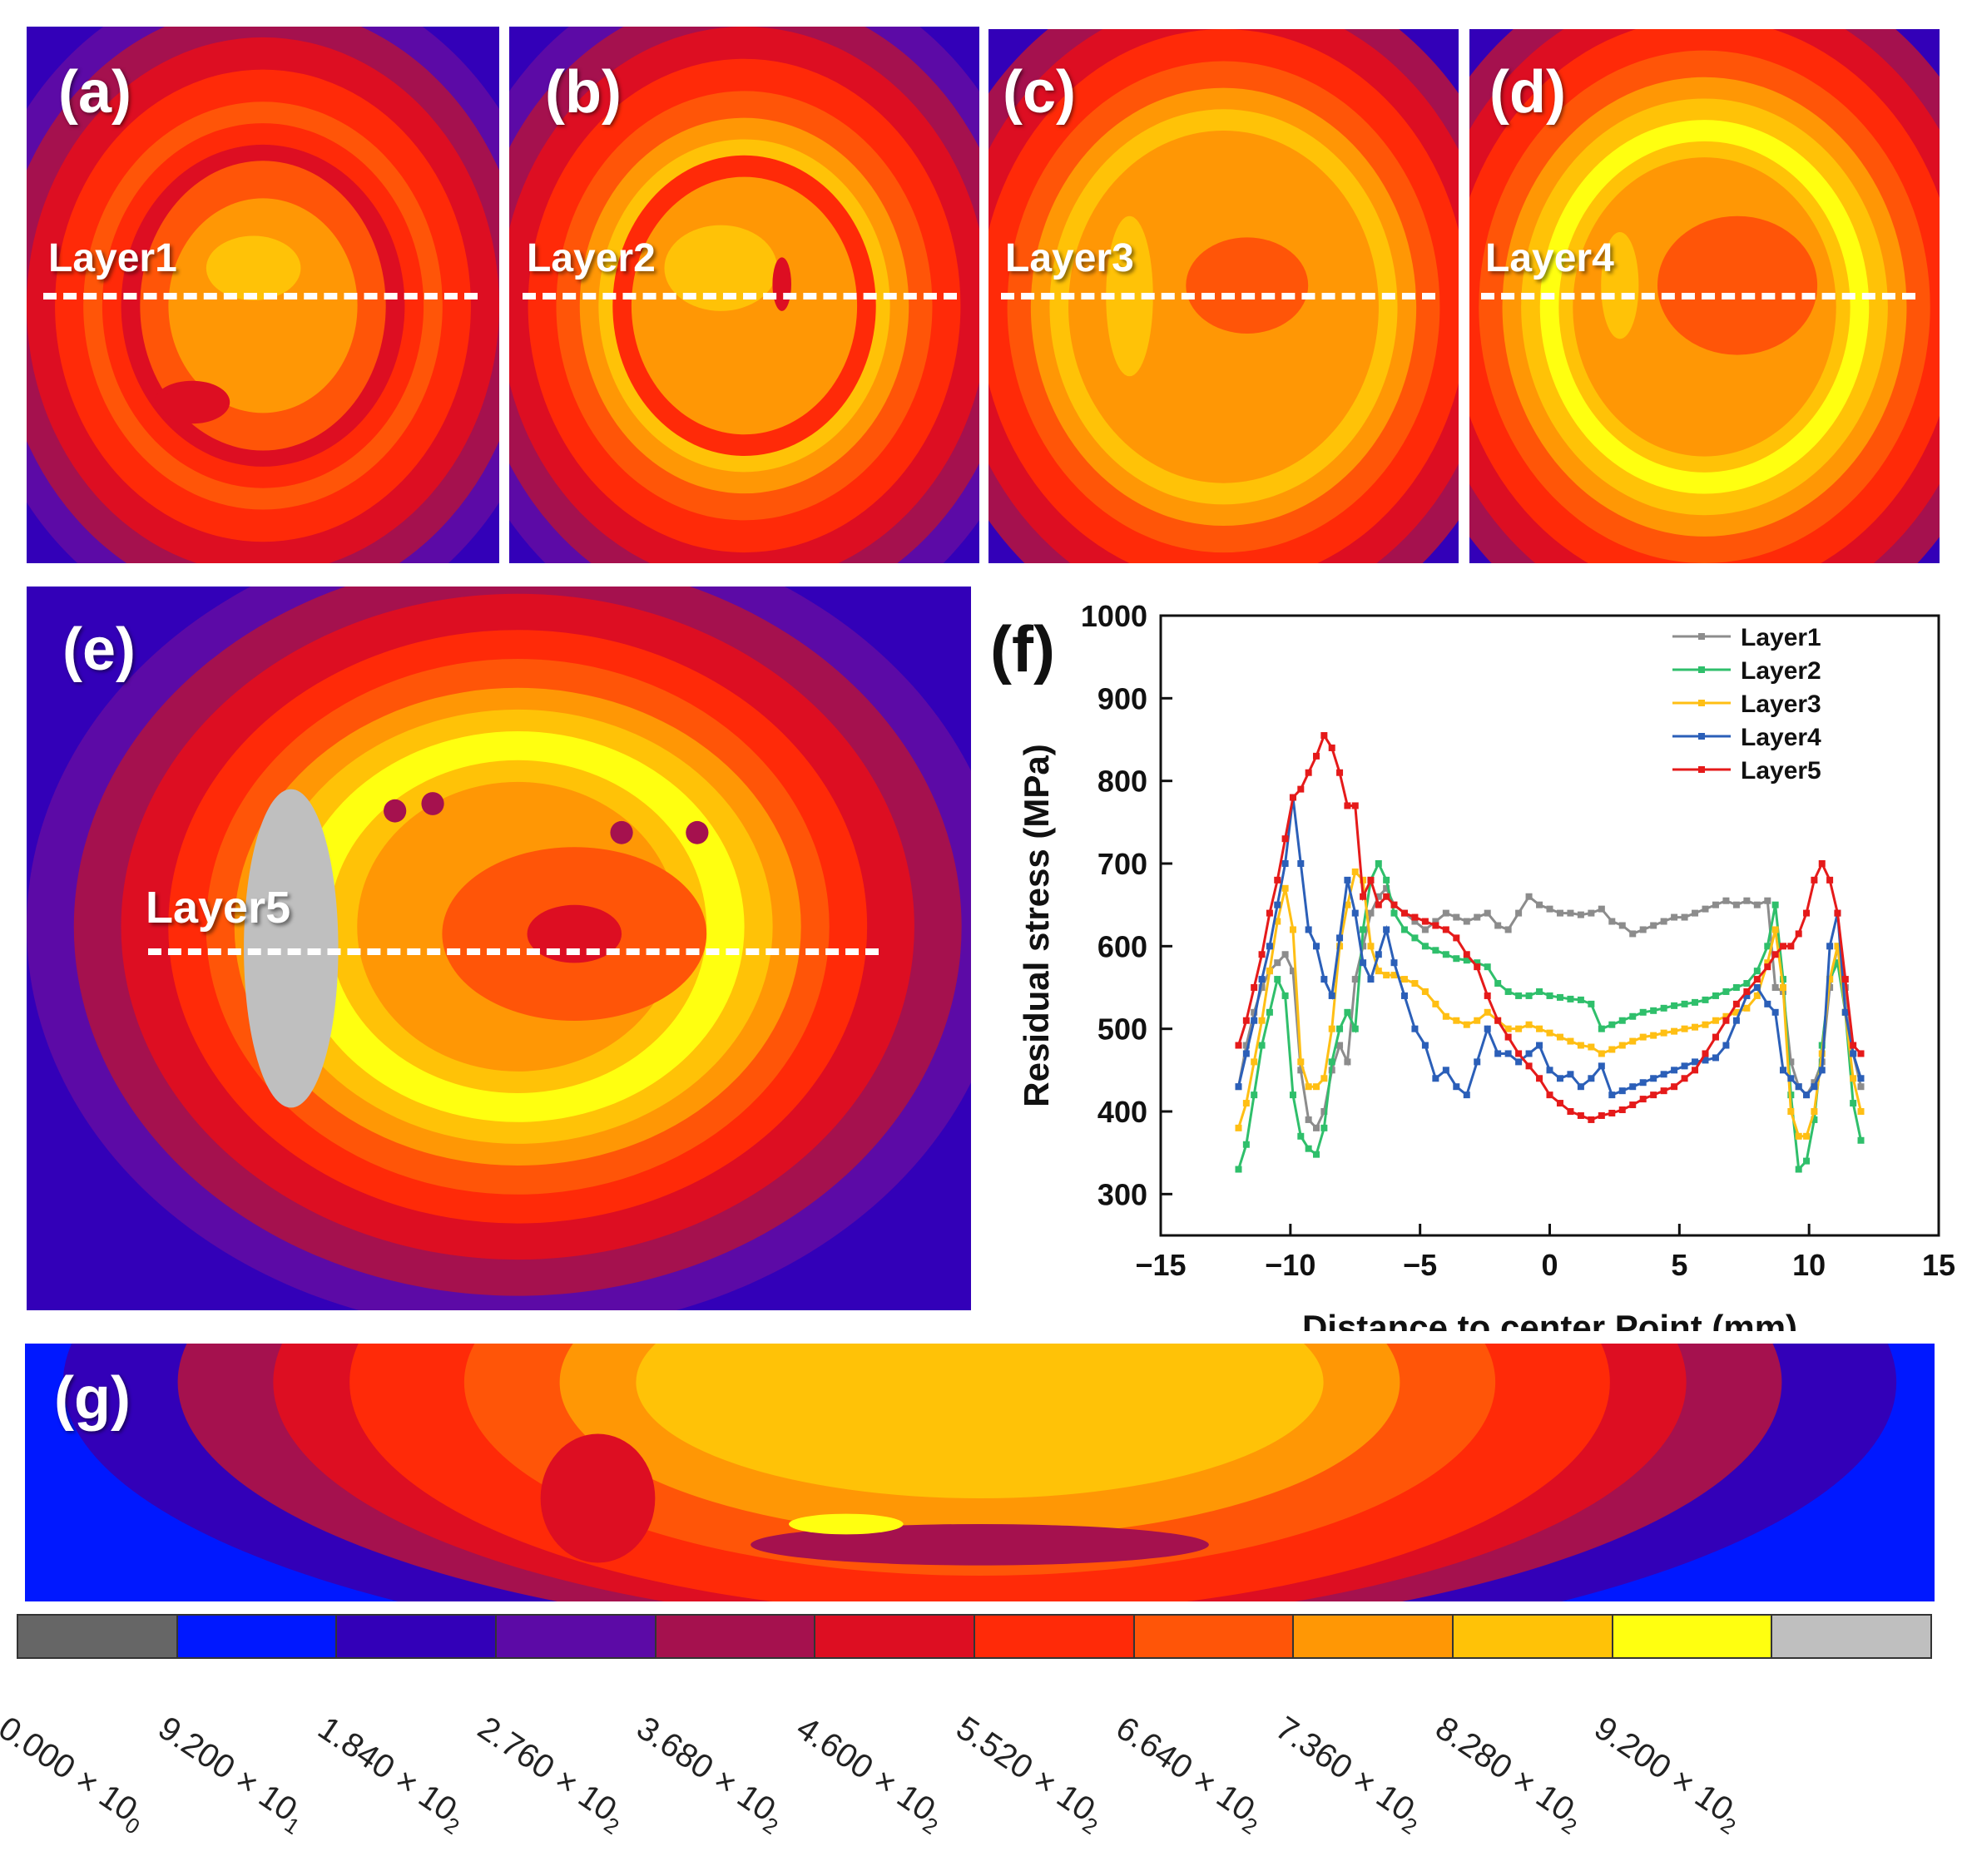 This screenshot has height=1876, width=1967. Describe the element at coordinates (1185, 1769) in the screenshot. I see `colorbar-tick-mantissa-7: 6.640 × 10` at that location.